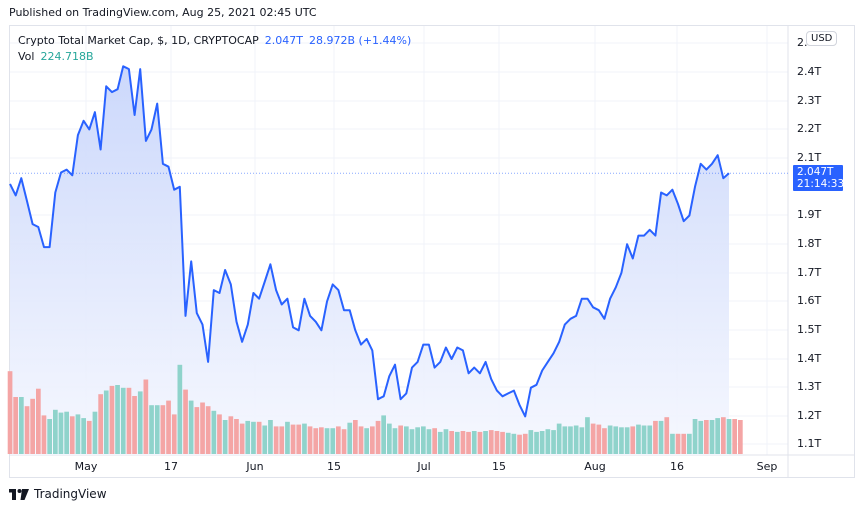  What do you see at coordinates (424, 466) in the screenshot?
I see `time-axis-label: Jul` at bounding box center [424, 466].